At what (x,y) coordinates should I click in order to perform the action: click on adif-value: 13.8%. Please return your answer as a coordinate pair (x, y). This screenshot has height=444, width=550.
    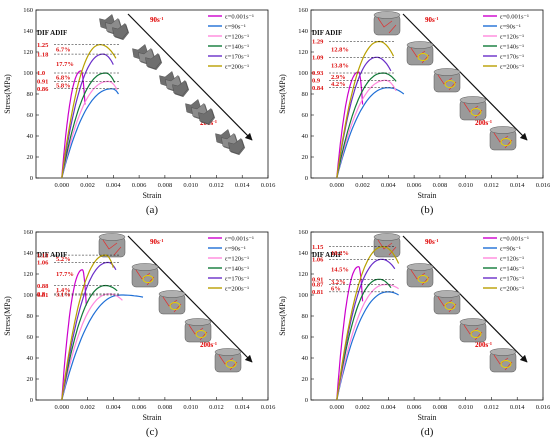
    Looking at the image, I should click on (340, 65).